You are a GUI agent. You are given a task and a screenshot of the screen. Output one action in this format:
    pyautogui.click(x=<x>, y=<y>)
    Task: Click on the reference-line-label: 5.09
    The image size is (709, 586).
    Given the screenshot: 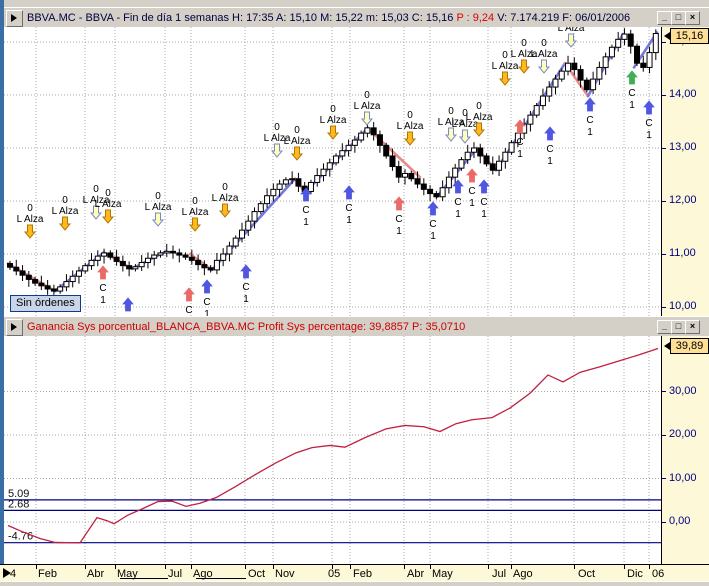 What is the action you would take?
    pyautogui.click(x=18, y=494)
    